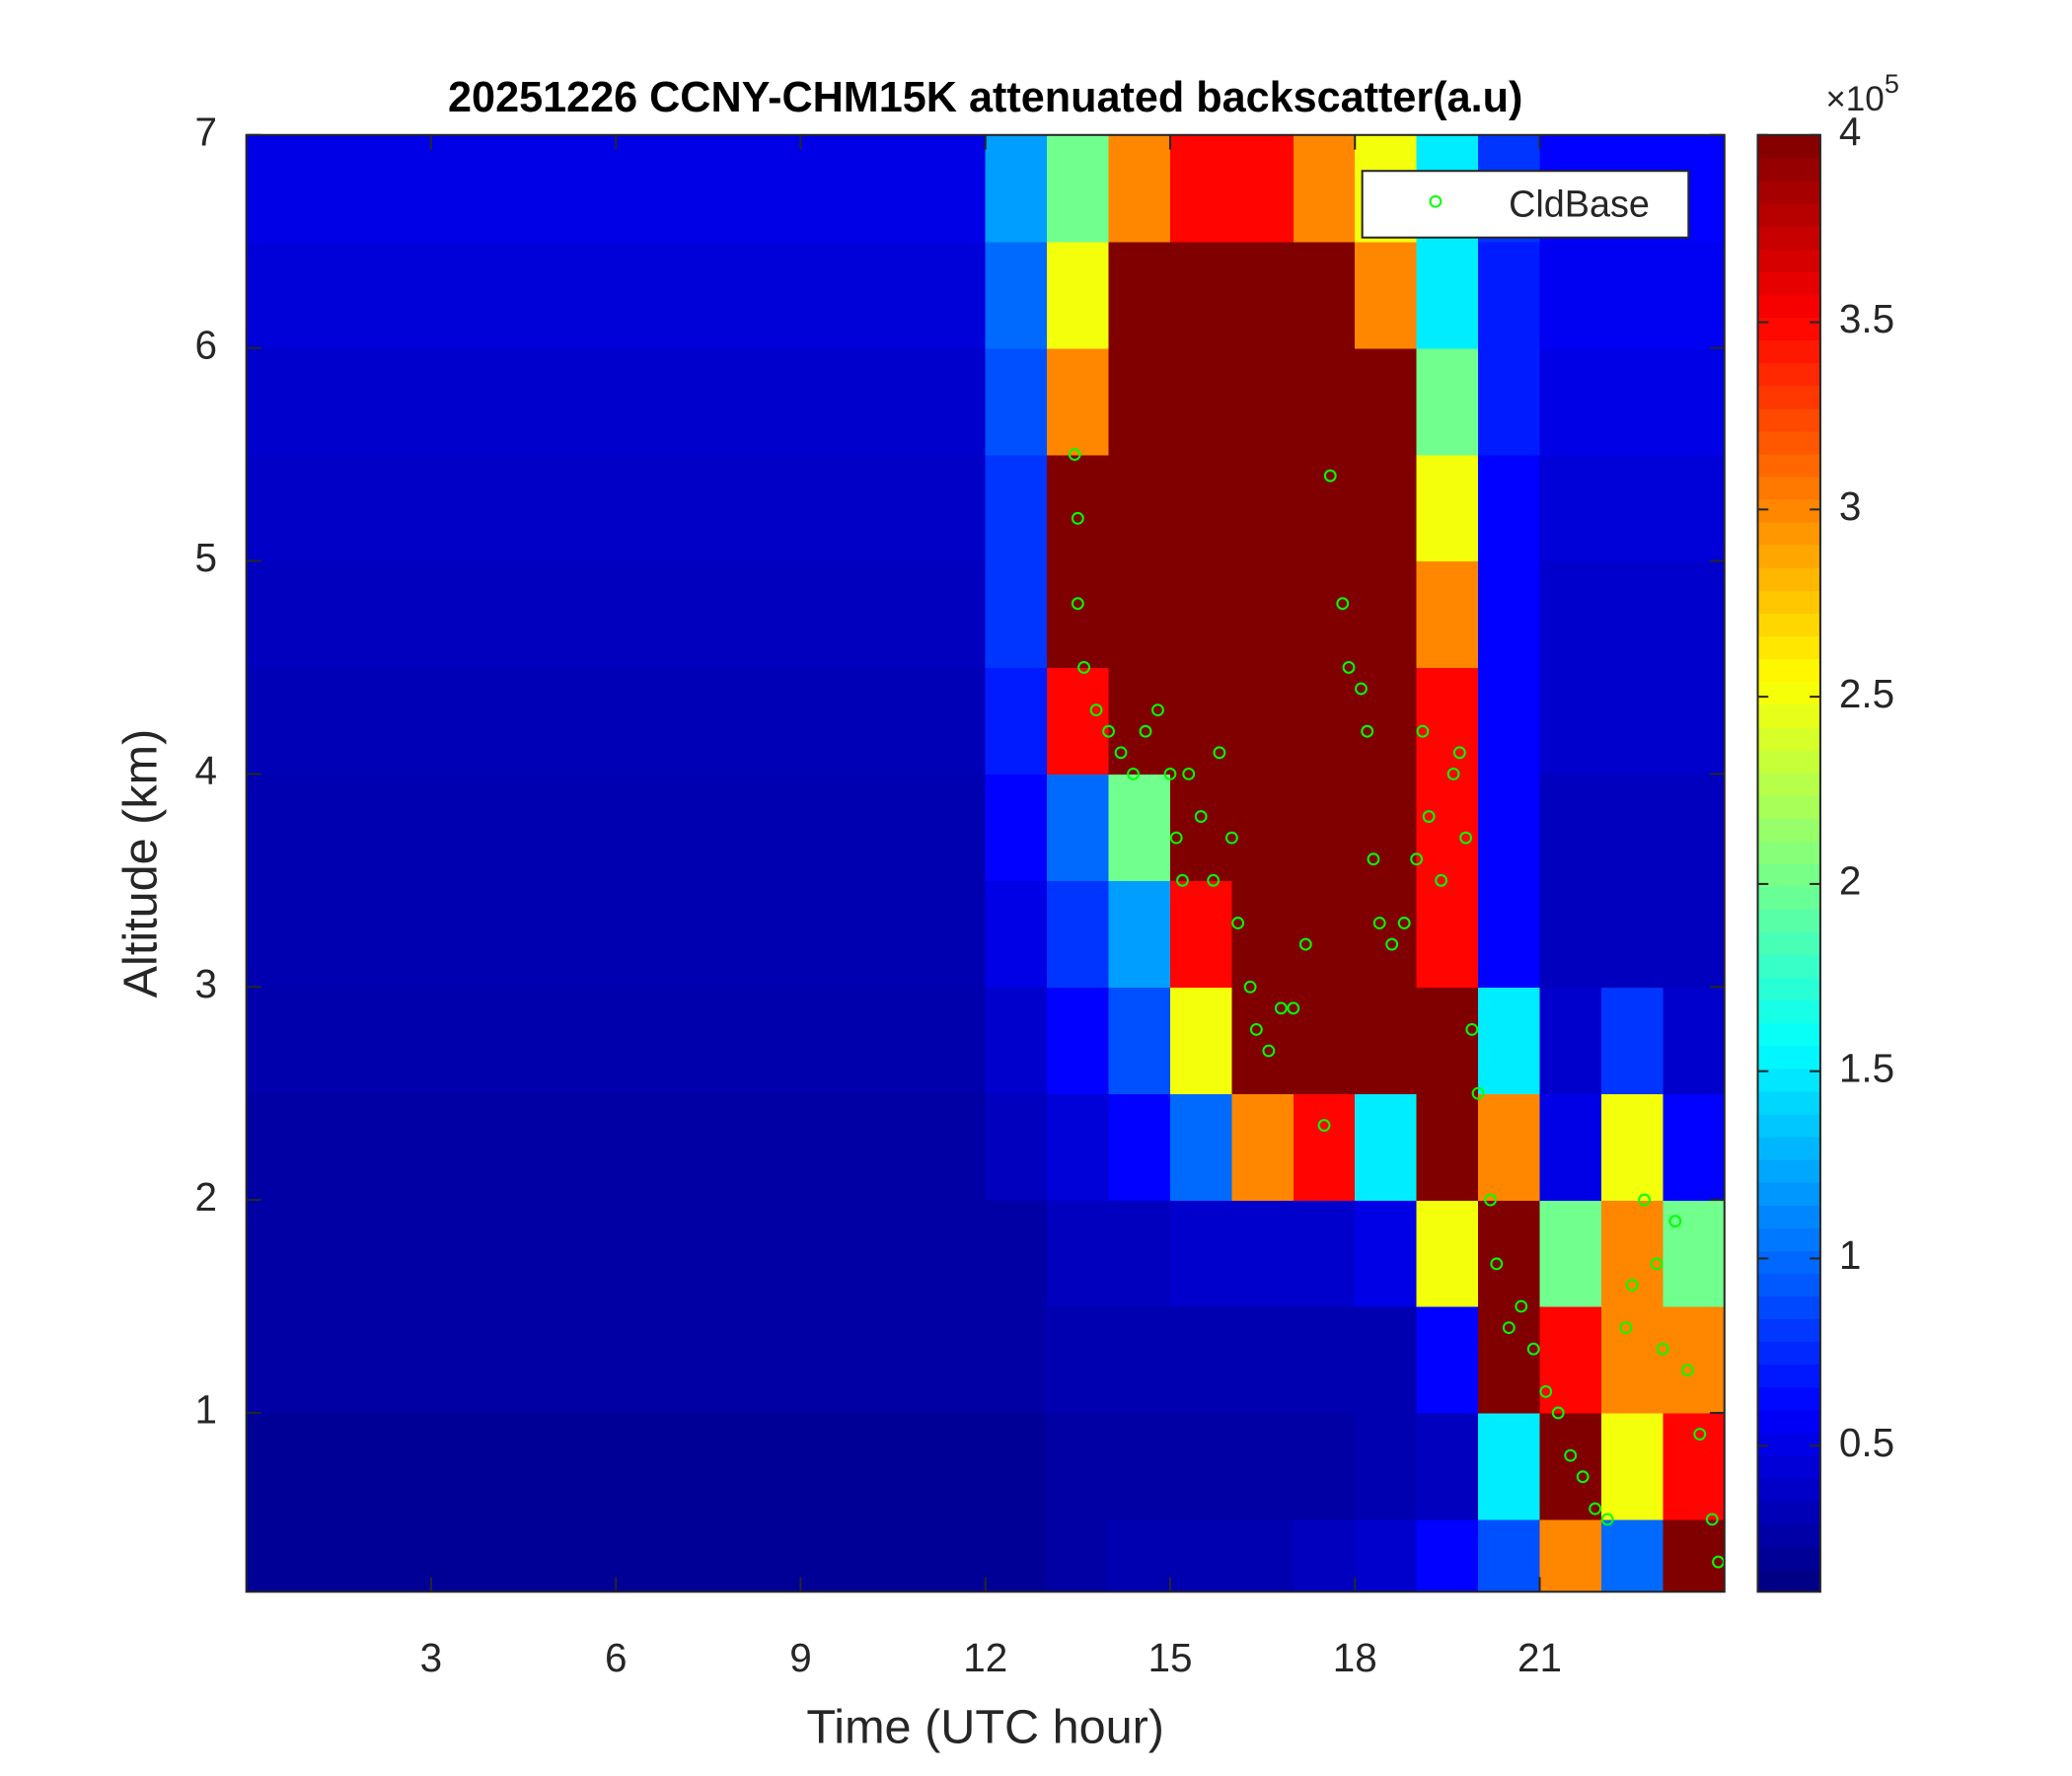  I want to click on legend-label: CldBase, so click(1580, 205).